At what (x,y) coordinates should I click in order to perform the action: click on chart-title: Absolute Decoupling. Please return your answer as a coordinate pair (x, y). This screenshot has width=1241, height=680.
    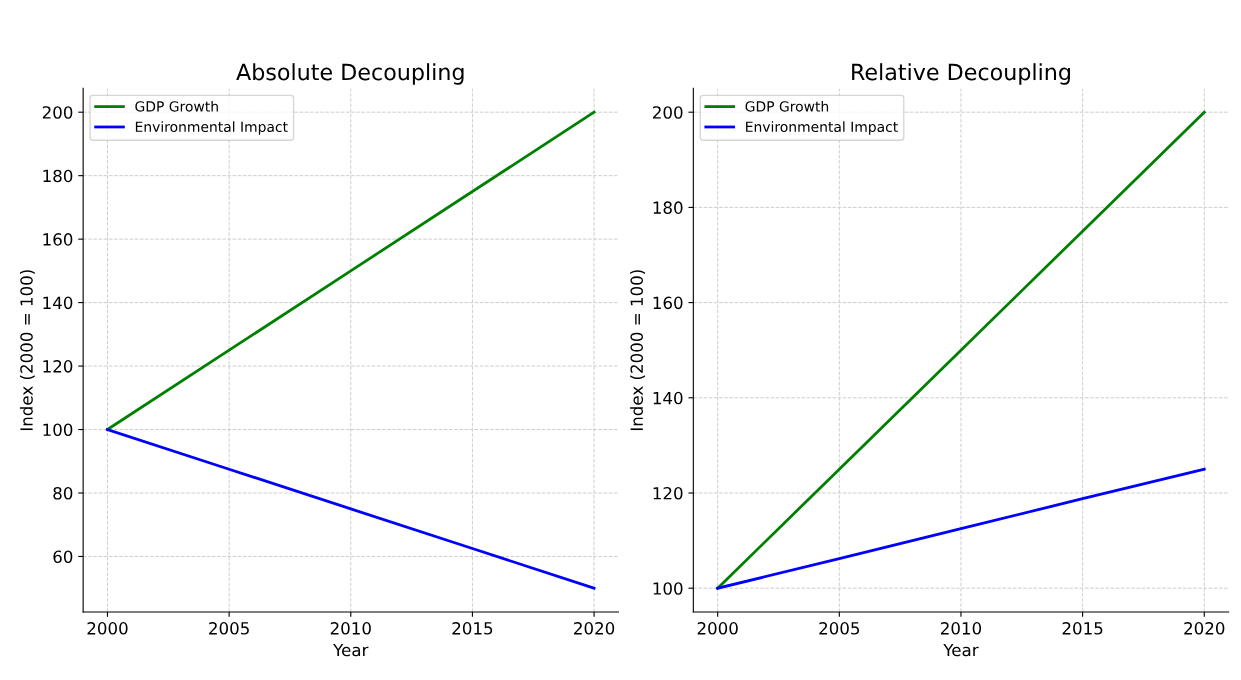
    Looking at the image, I should click on (350, 74).